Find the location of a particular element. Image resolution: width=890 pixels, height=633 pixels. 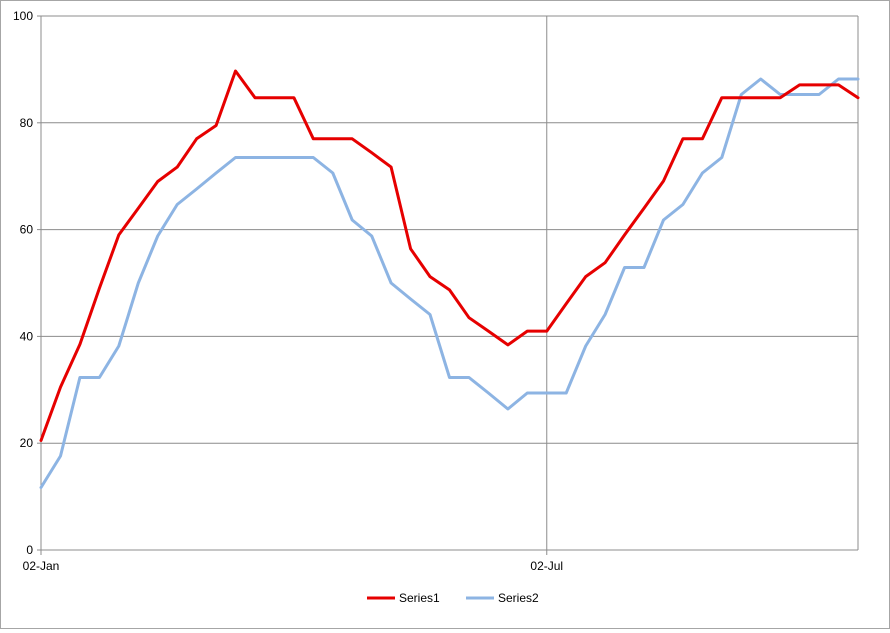

legend-label-series1: Series1 is located at coordinates (419, 598).